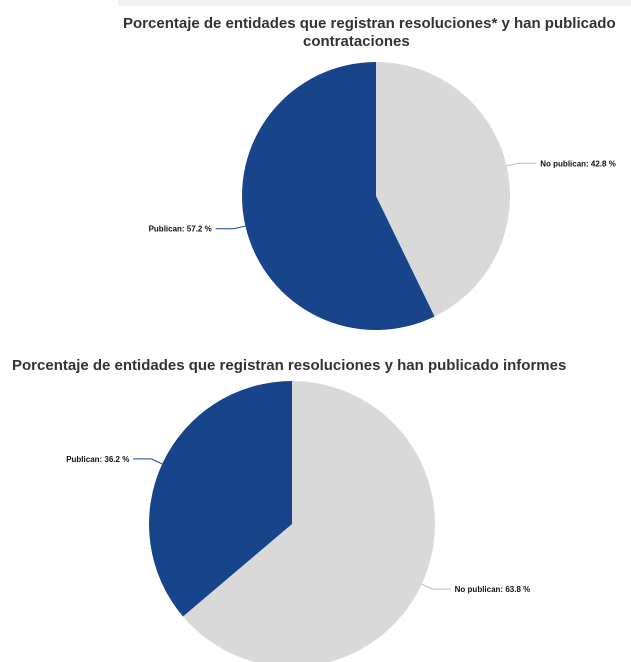 The image size is (631, 662). Describe the element at coordinates (578, 163) in the screenshot. I see `slice-label: No publican: 42.8 %` at that location.